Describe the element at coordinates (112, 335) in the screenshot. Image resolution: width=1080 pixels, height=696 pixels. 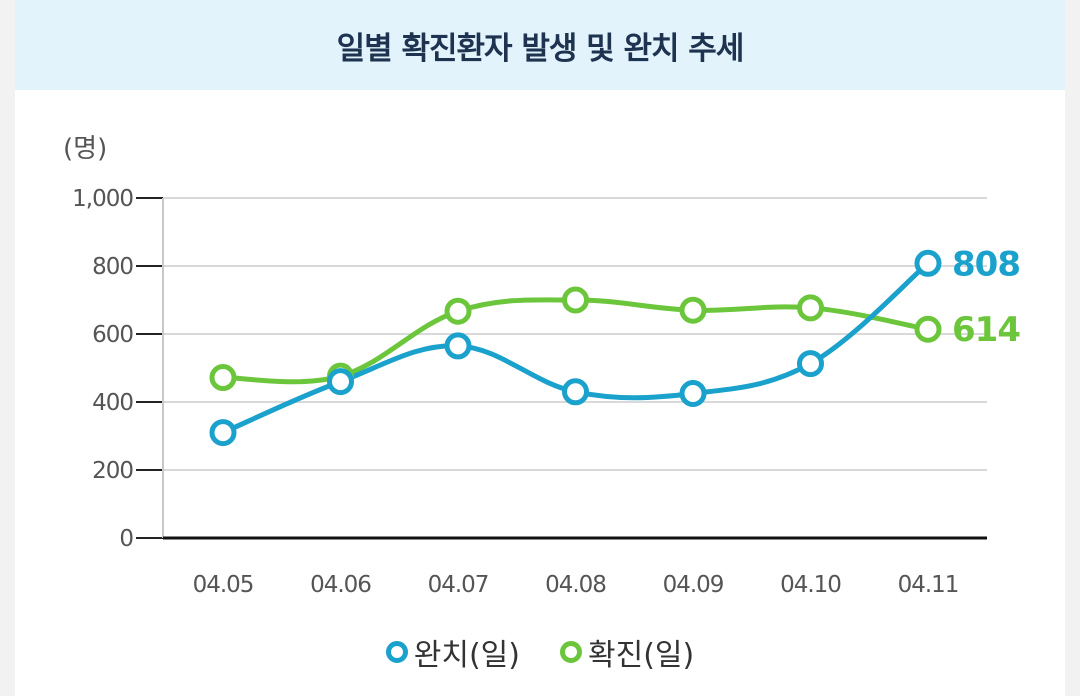
I see `y-tick-label: 600` at that location.